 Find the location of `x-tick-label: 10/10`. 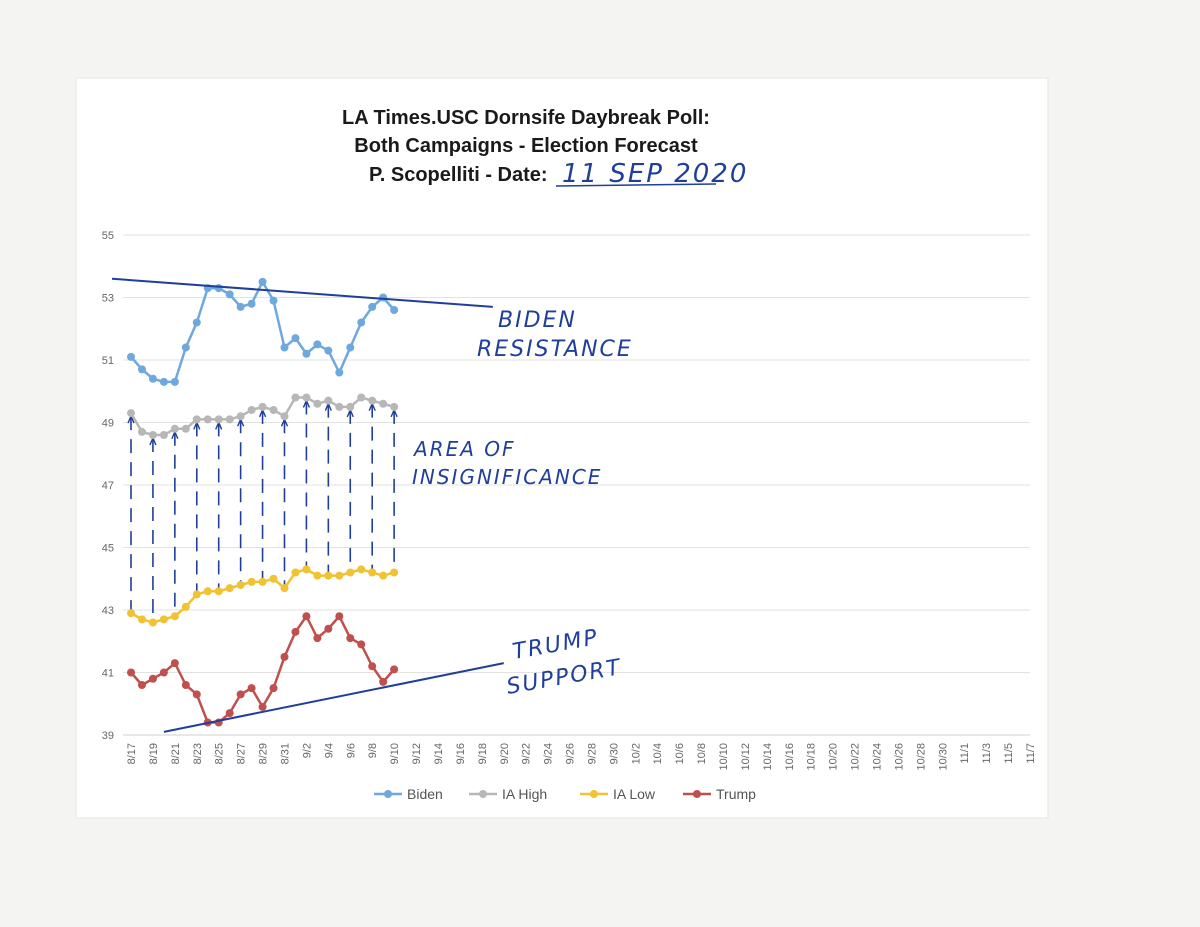

x-tick-label: 10/10 is located at coordinates (724, 757).